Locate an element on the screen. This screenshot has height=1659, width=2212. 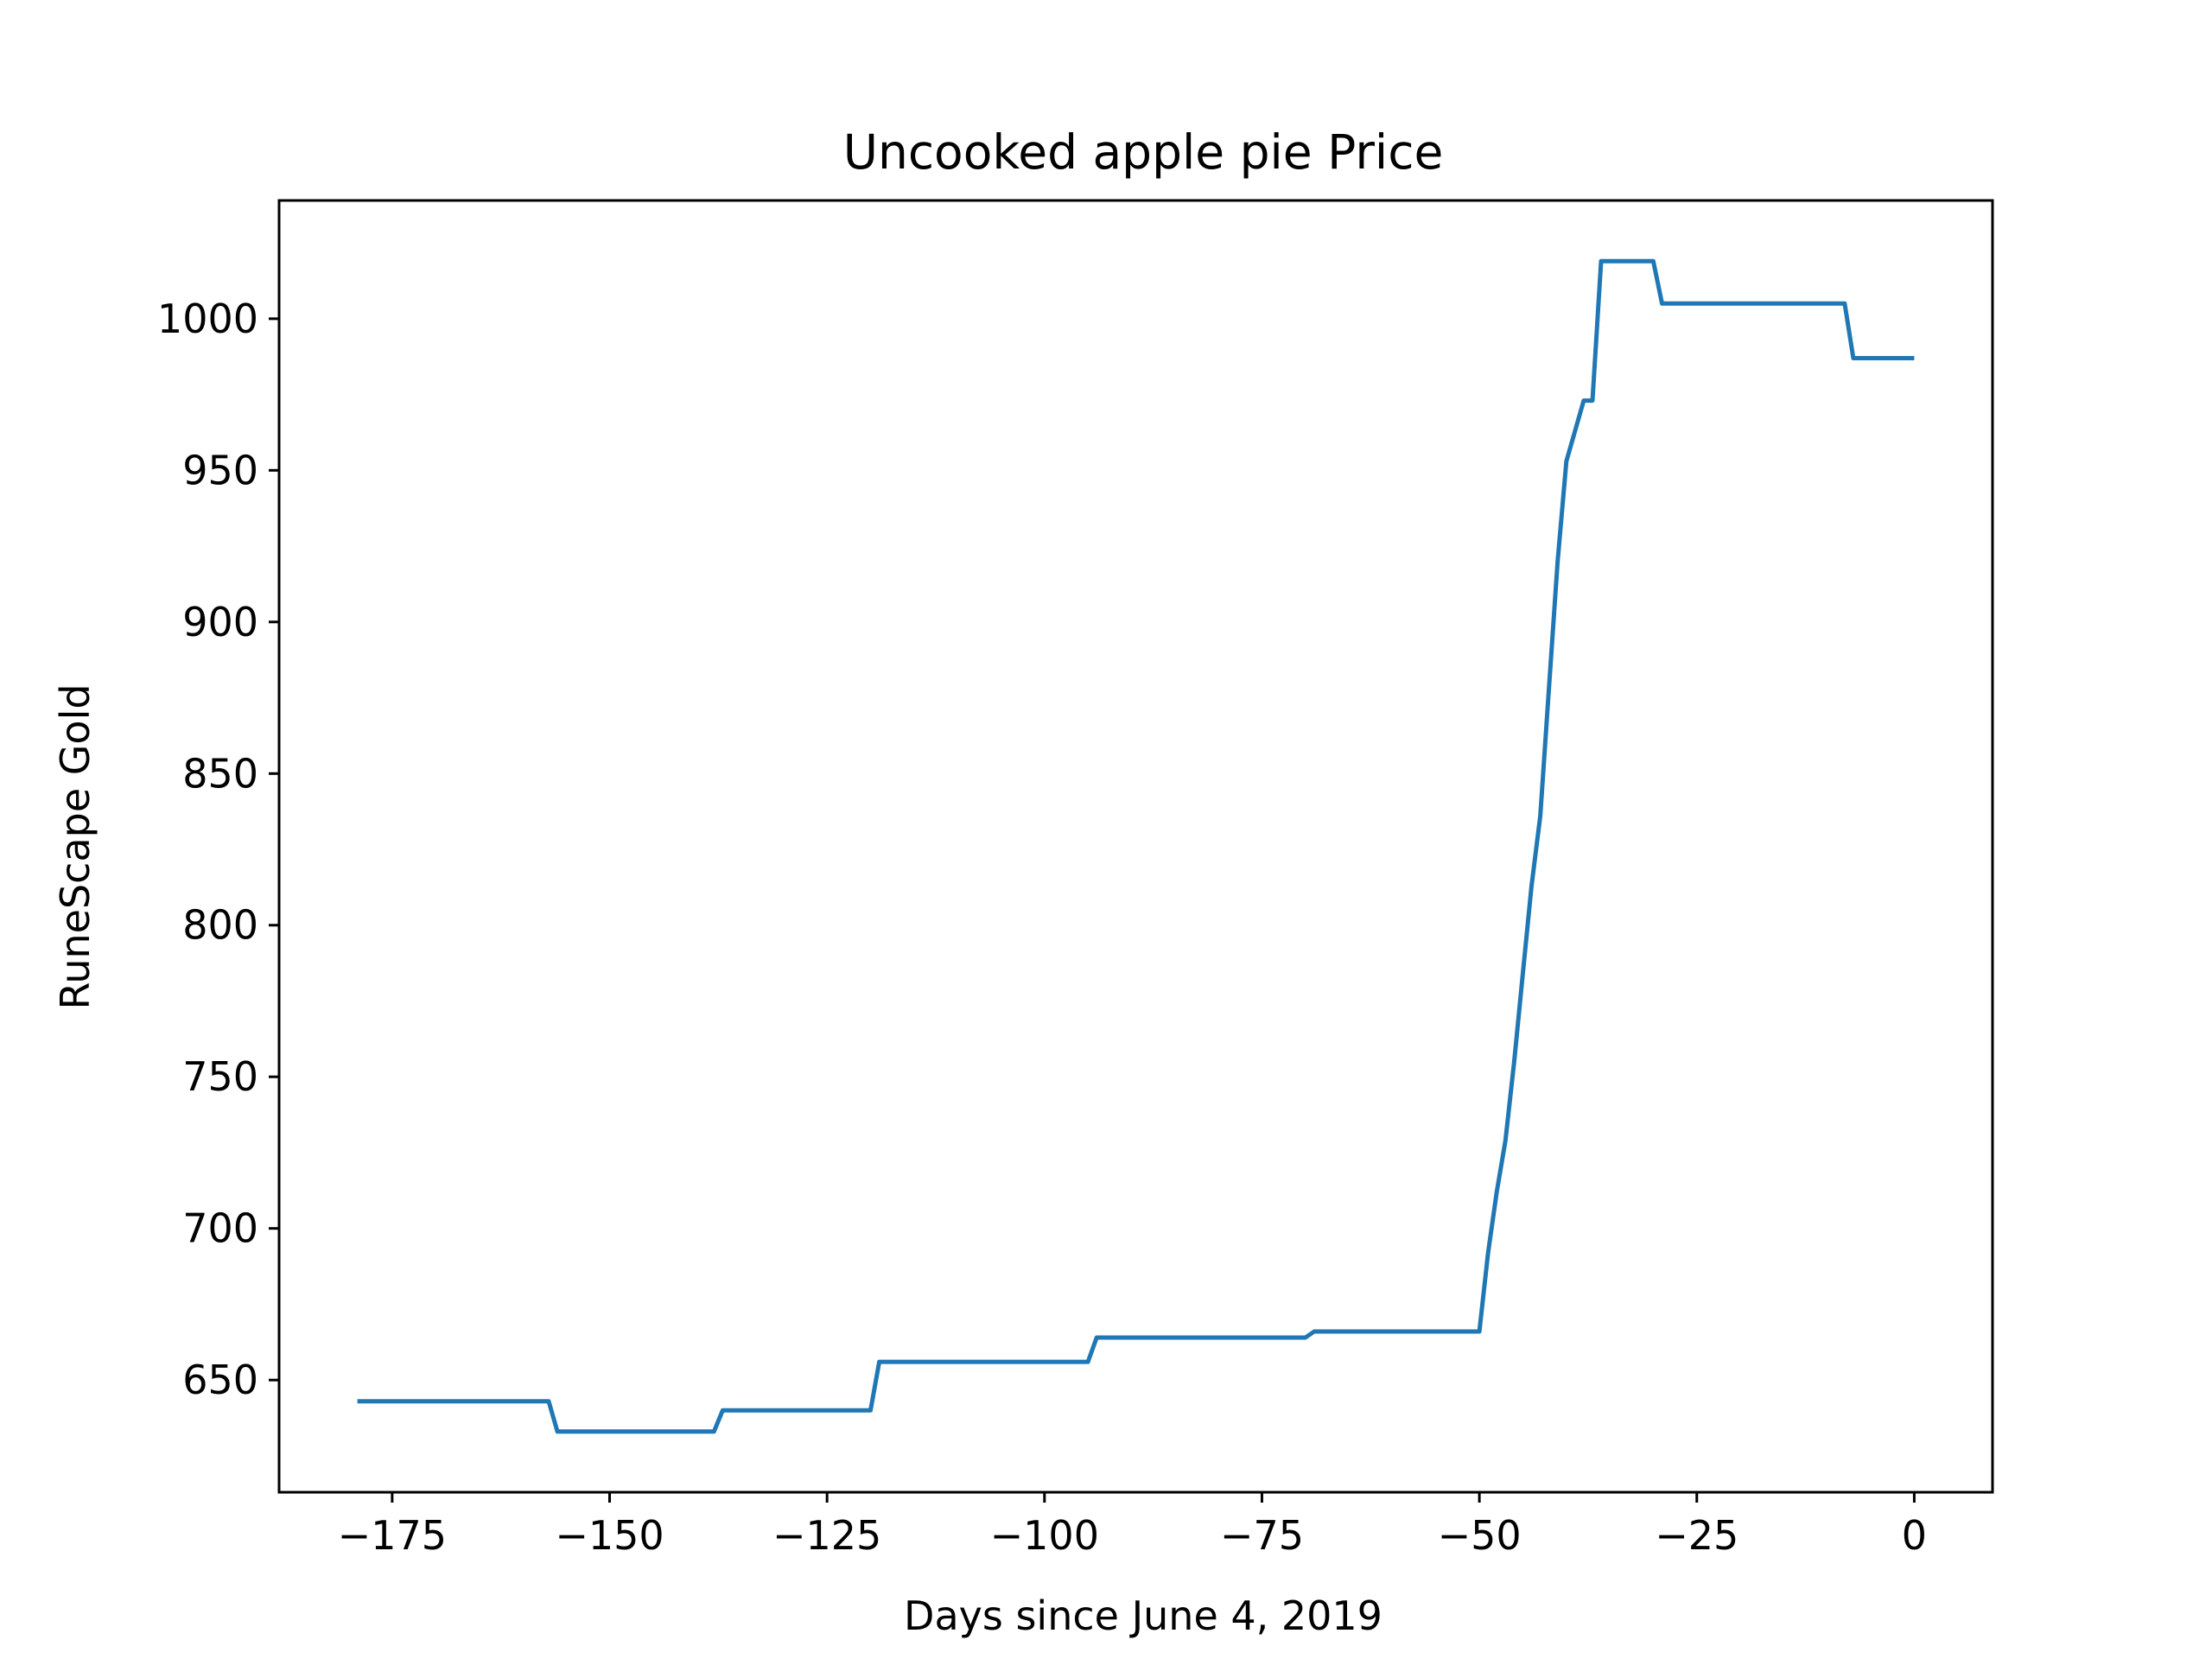
x-tick-label: −125 is located at coordinates (826, 1535).